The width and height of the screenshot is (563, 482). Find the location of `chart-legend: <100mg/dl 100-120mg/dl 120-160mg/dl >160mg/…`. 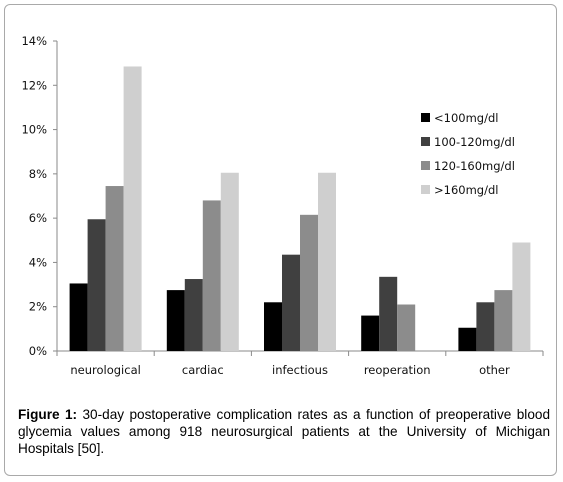

chart-legend: <100mg/dl 100-120mg/dl 120-160mg/dl >160mg/… is located at coordinates (468, 154).